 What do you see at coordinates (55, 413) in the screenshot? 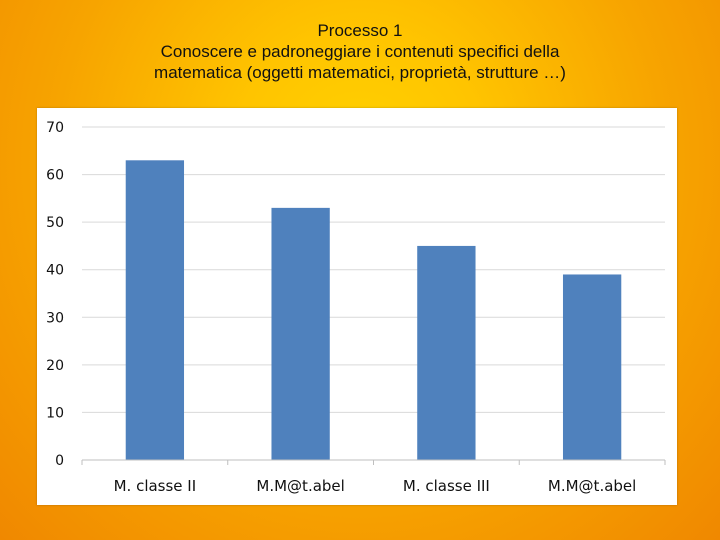
I see `y-tick-label: 10` at bounding box center [55, 413].